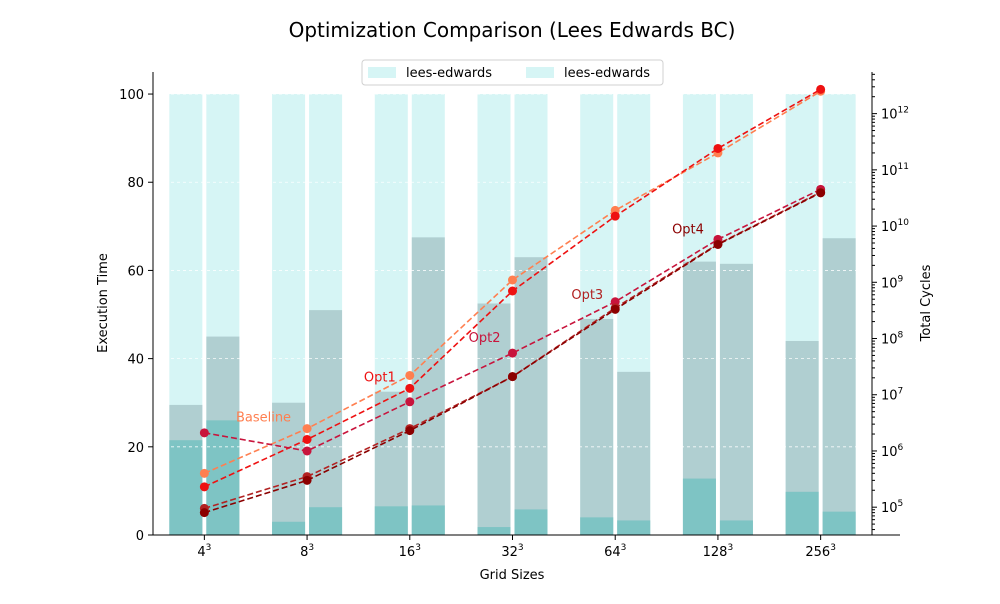 This screenshot has width=1000, height=604. I want to click on y-tick-label: 100, so click(131, 95).